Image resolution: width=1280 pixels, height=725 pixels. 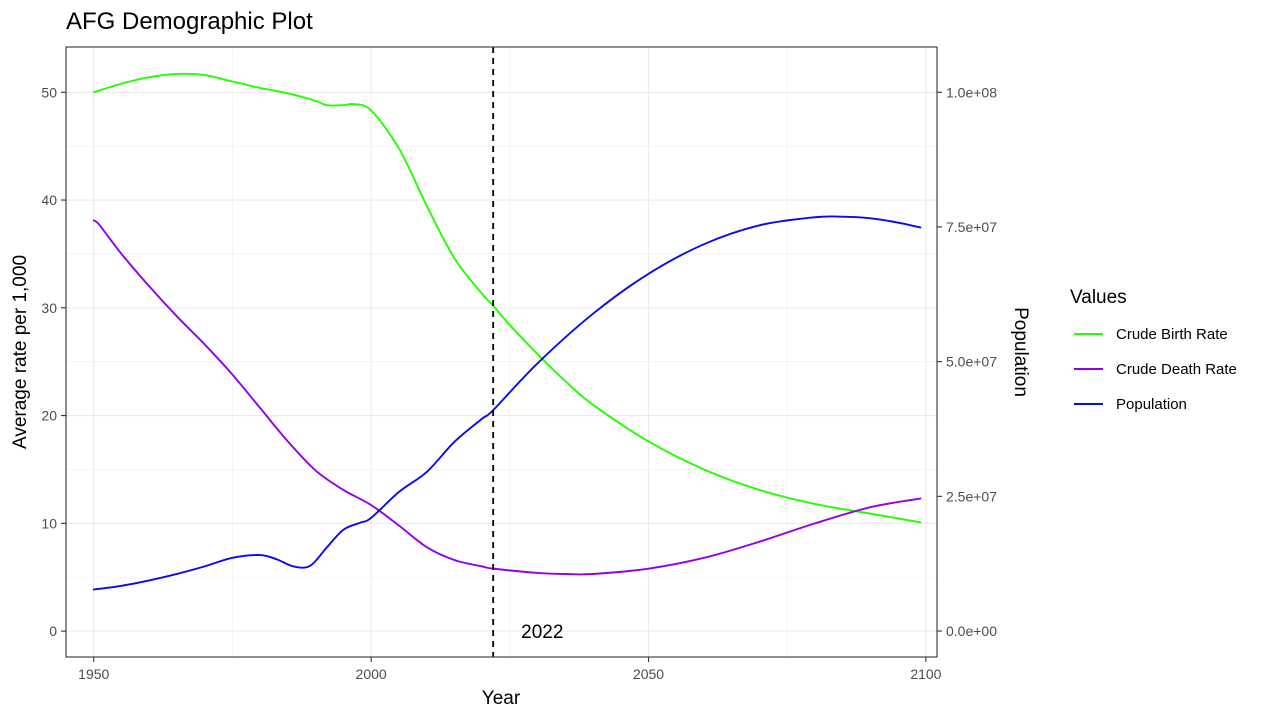 What do you see at coordinates (49, 416) in the screenshot?
I see `y-tick-label: 20` at bounding box center [49, 416].